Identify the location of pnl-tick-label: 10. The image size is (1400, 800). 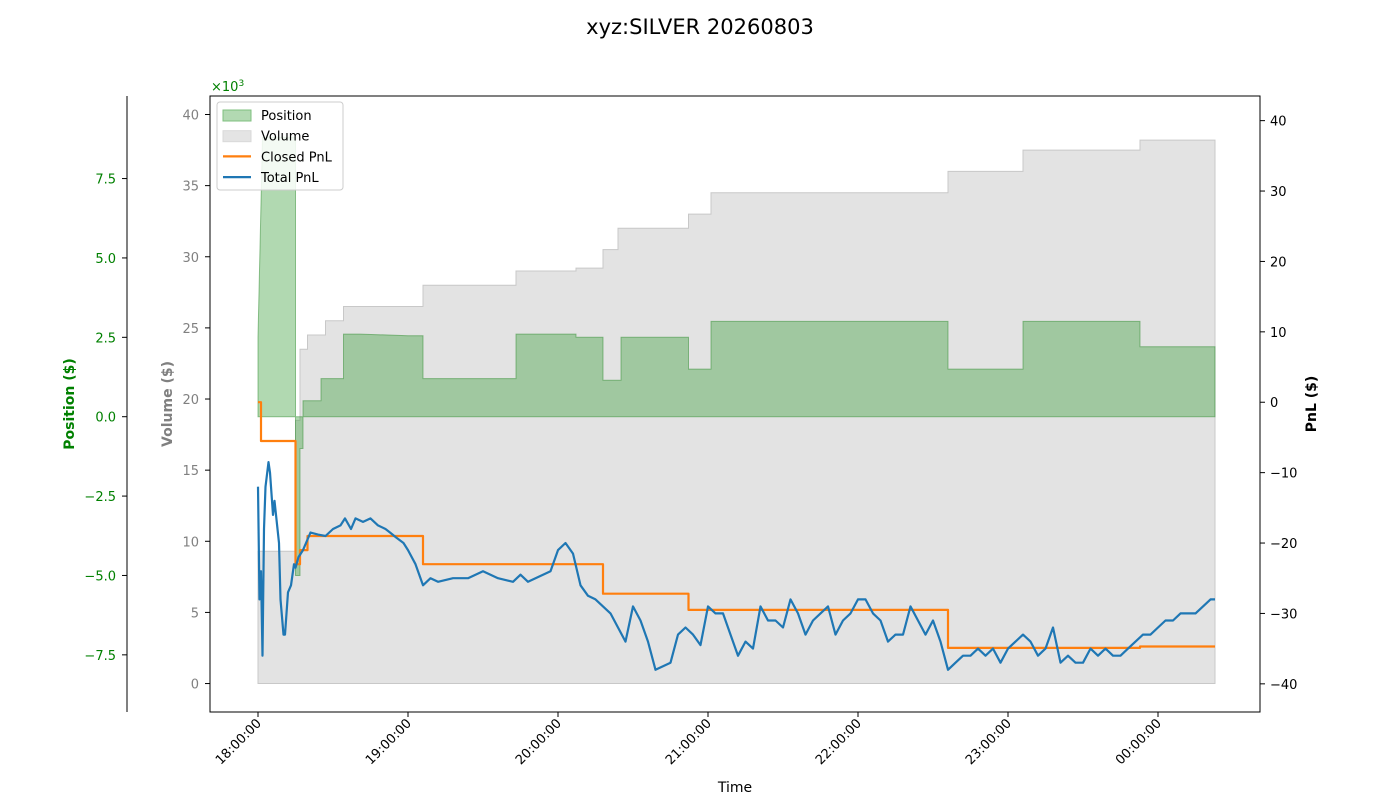
(1278, 333).